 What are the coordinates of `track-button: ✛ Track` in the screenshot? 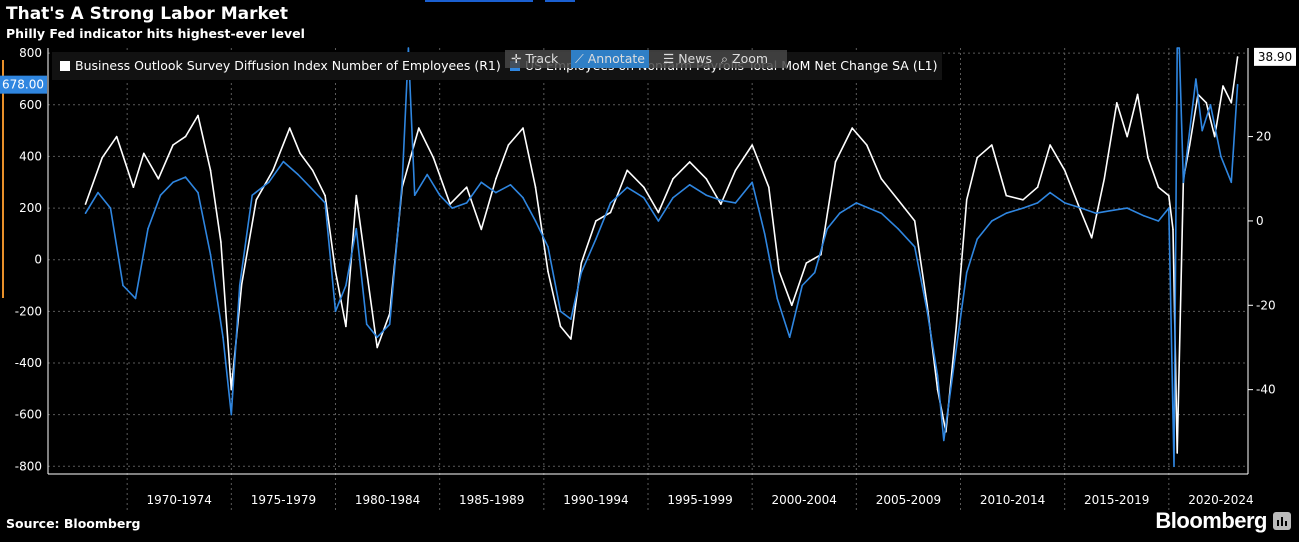 It's located at (534, 58).